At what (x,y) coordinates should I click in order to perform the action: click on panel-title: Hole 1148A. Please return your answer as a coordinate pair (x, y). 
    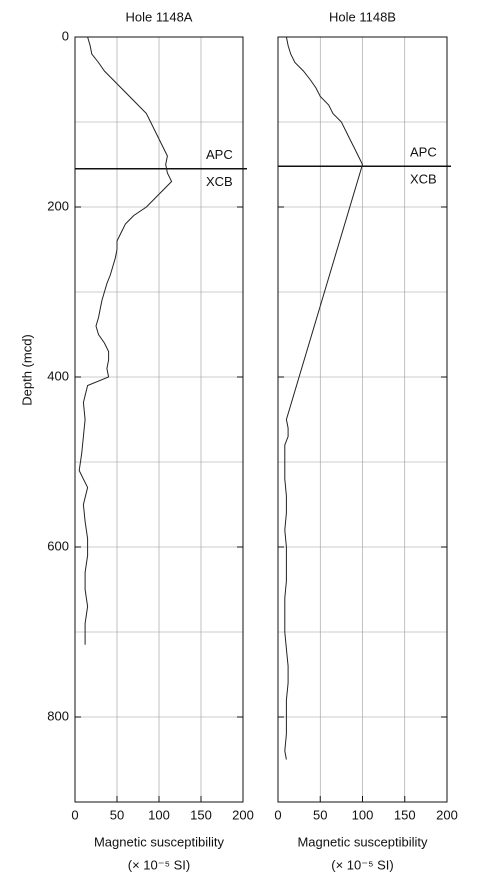
    Looking at the image, I should click on (159, 16).